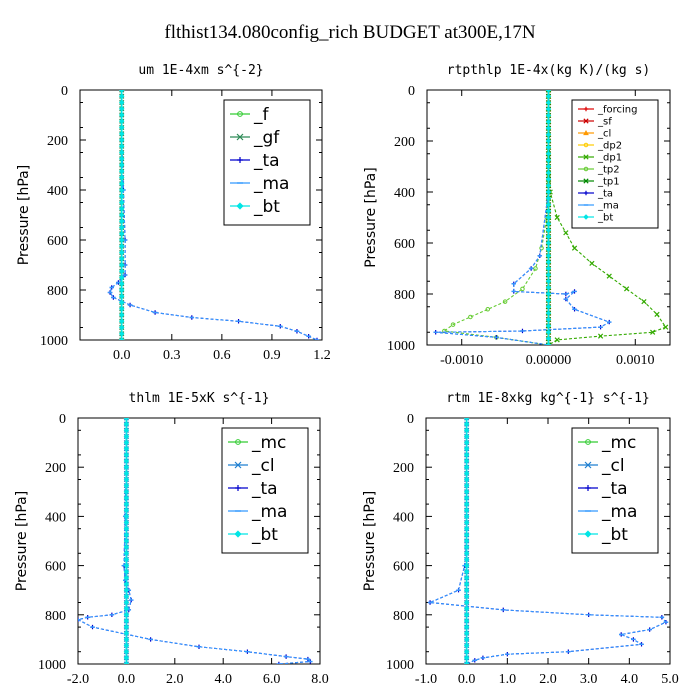 This screenshot has width=700, height=700. What do you see at coordinates (549, 70) in the screenshot?
I see `panel-title: rtpthlp 1E-4x(kg K)/(kg s)` at bounding box center [549, 70].